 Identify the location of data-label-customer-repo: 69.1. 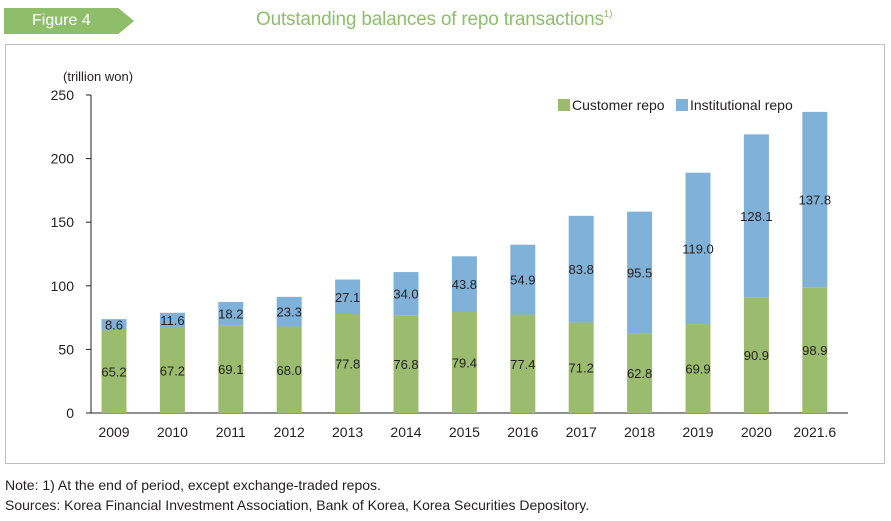
(230, 369).